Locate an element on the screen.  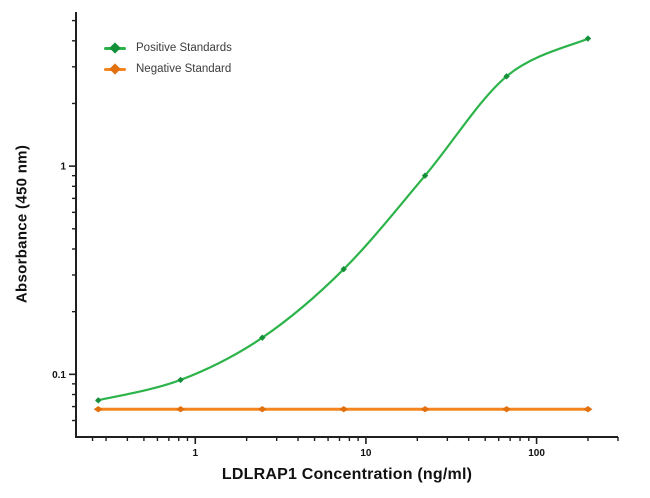
x-axis-title: LDLRAP1 Concentration (ng/ml) is located at coordinates (347, 474).